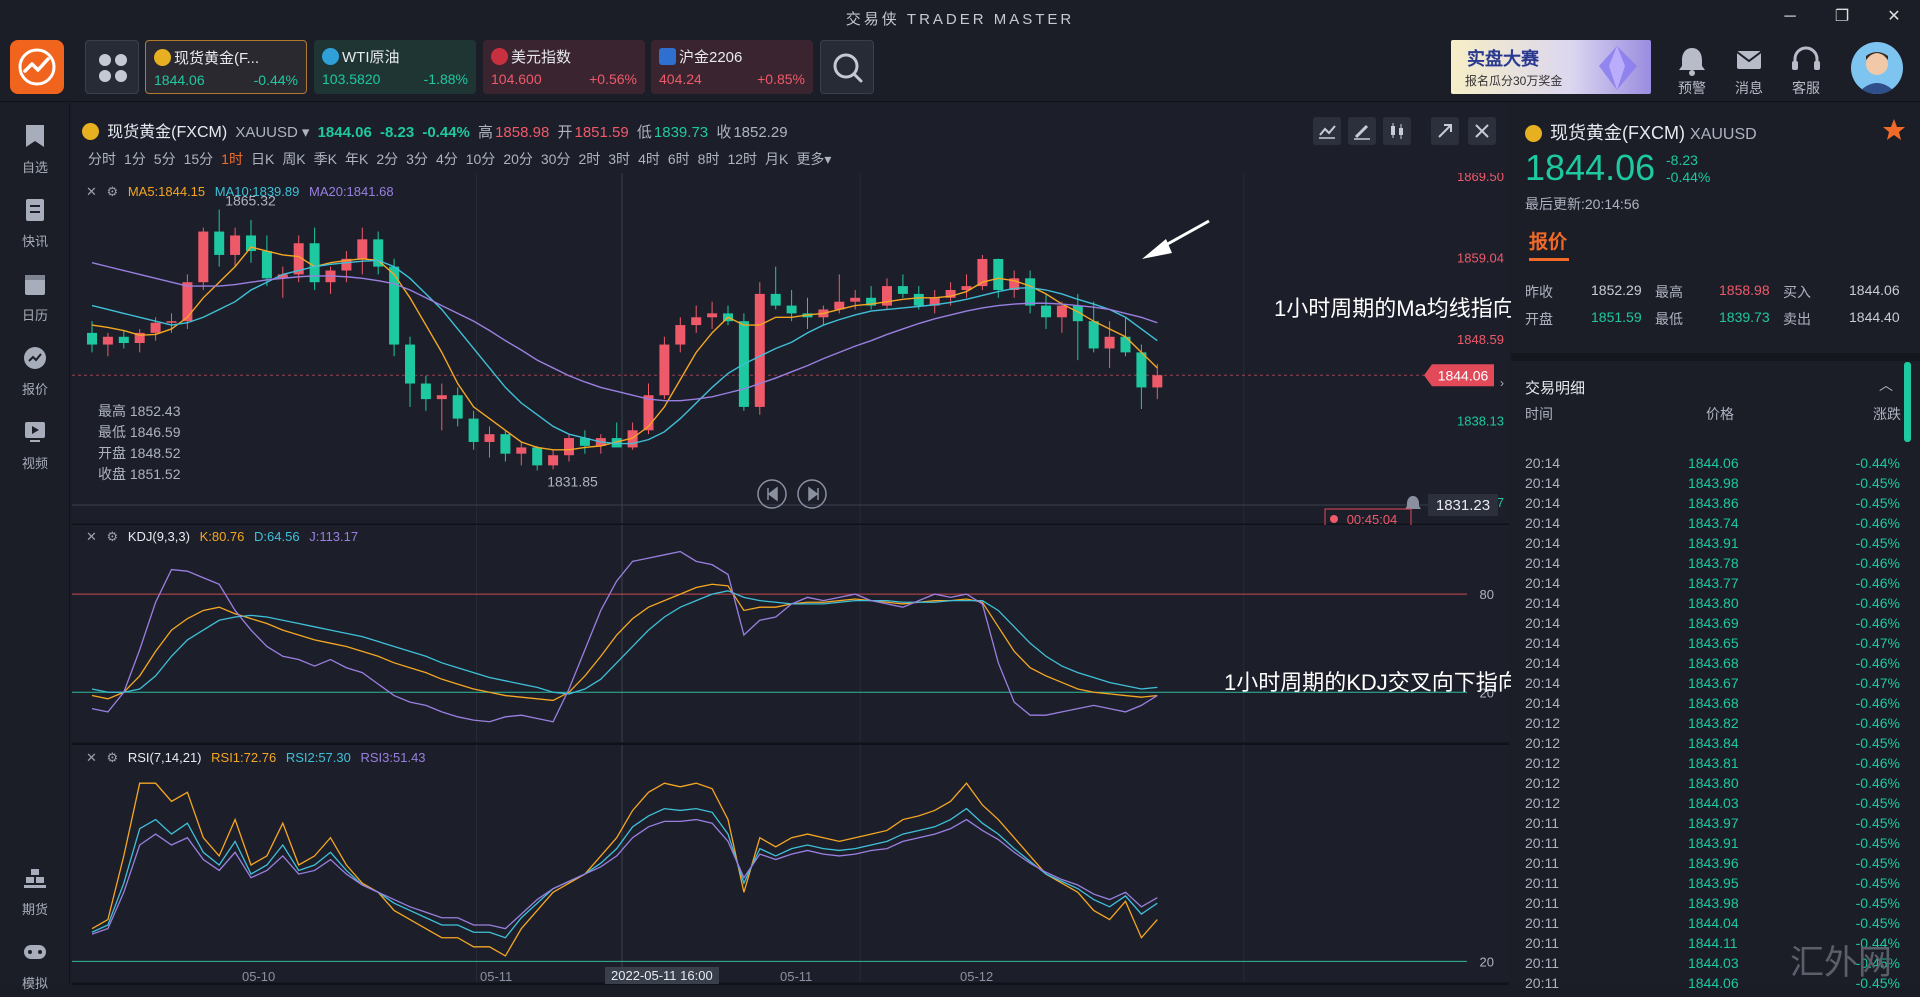 This screenshot has width=1920, height=997. What do you see at coordinates (847, 67) in the screenshot?
I see `search-button` at bounding box center [847, 67].